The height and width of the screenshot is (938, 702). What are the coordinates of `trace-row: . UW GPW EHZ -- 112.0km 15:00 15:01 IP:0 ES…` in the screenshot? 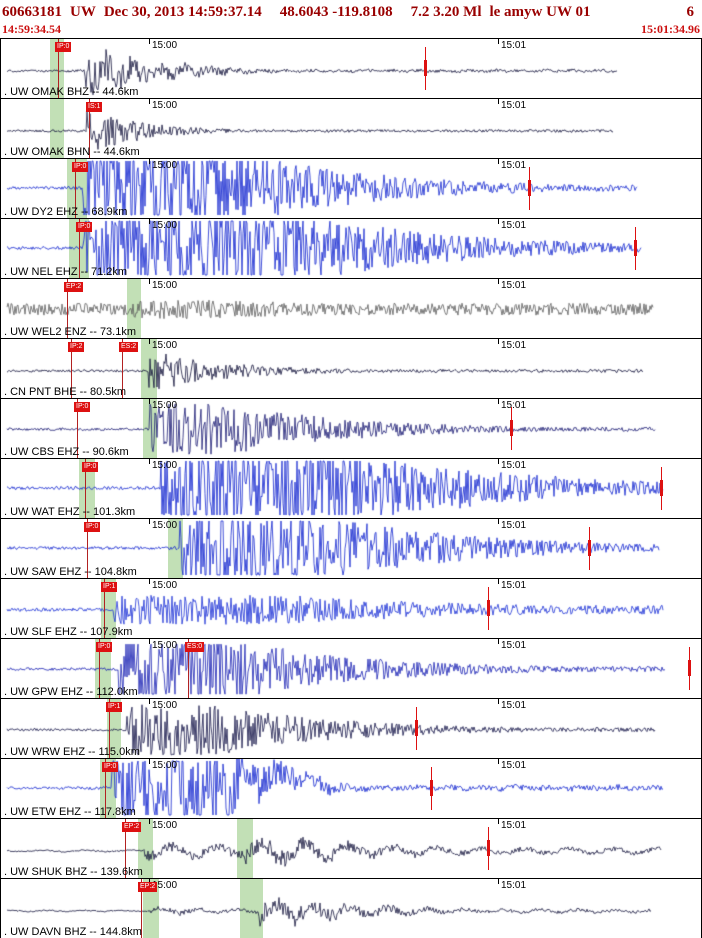 It's located at (351, 669).